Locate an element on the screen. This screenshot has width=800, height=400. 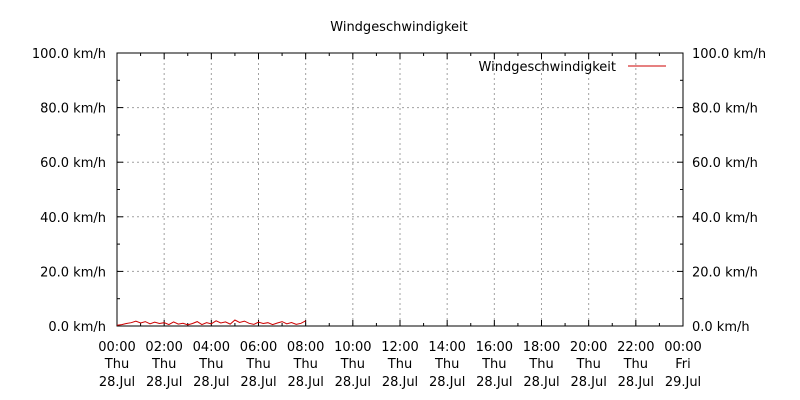
x-tick-time: 14:00 is located at coordinates (446, 347).